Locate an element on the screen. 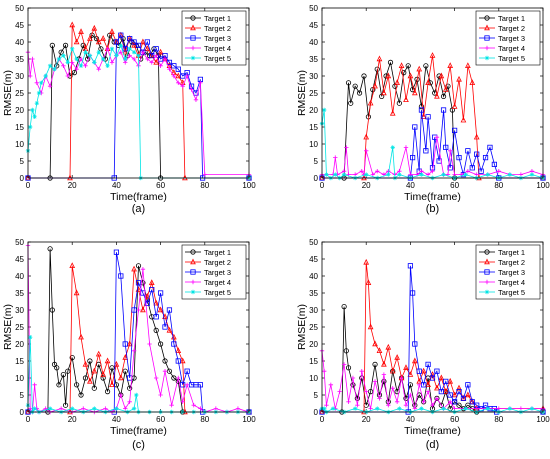 The width and height of the screenshot is (550, 459). legend-entry: Target 3 is located at coordinates (511, 38).